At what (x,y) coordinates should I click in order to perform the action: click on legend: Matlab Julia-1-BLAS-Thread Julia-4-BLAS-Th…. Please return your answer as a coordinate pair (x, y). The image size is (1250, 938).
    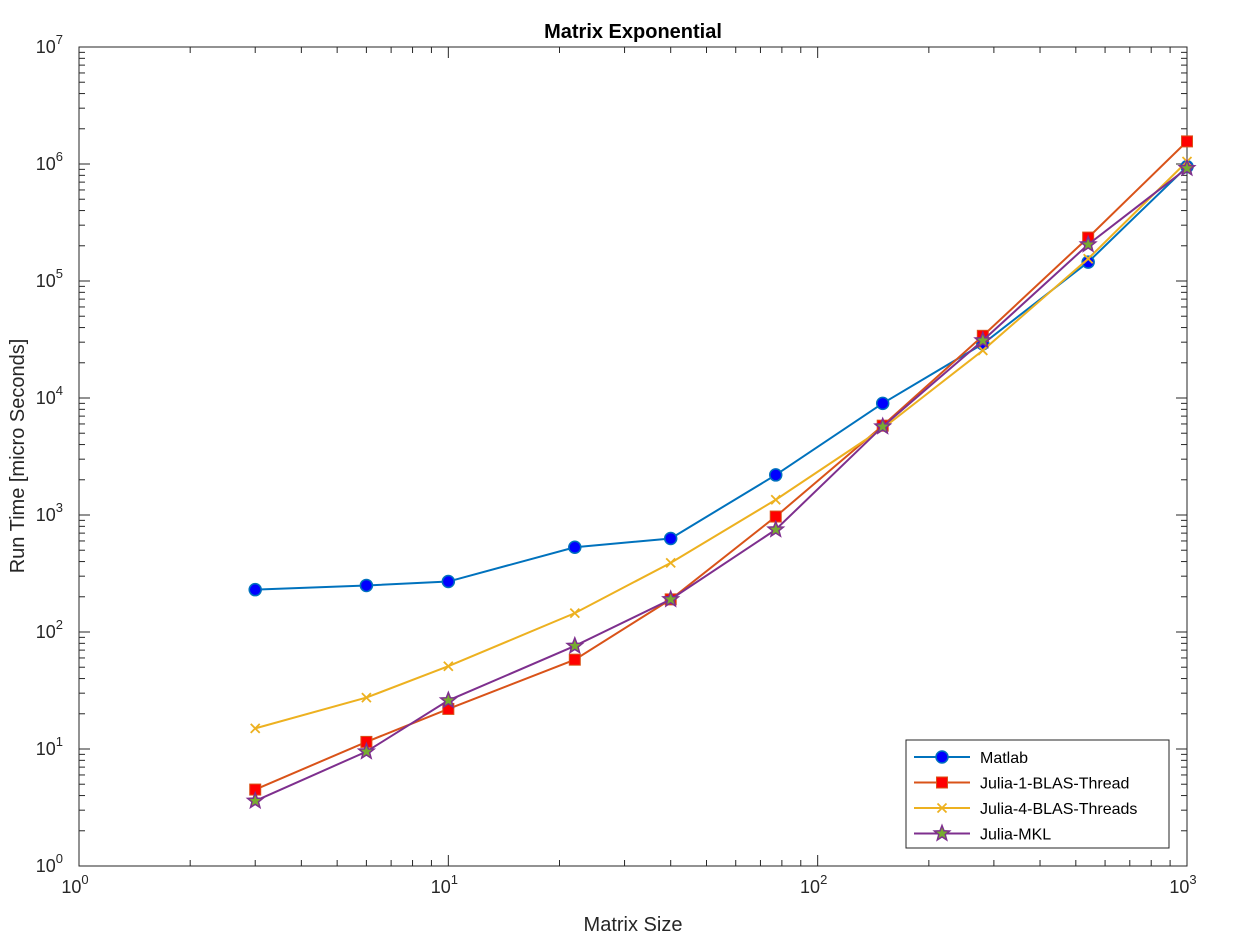
    Looking at the image, I should click on (1037, 794).